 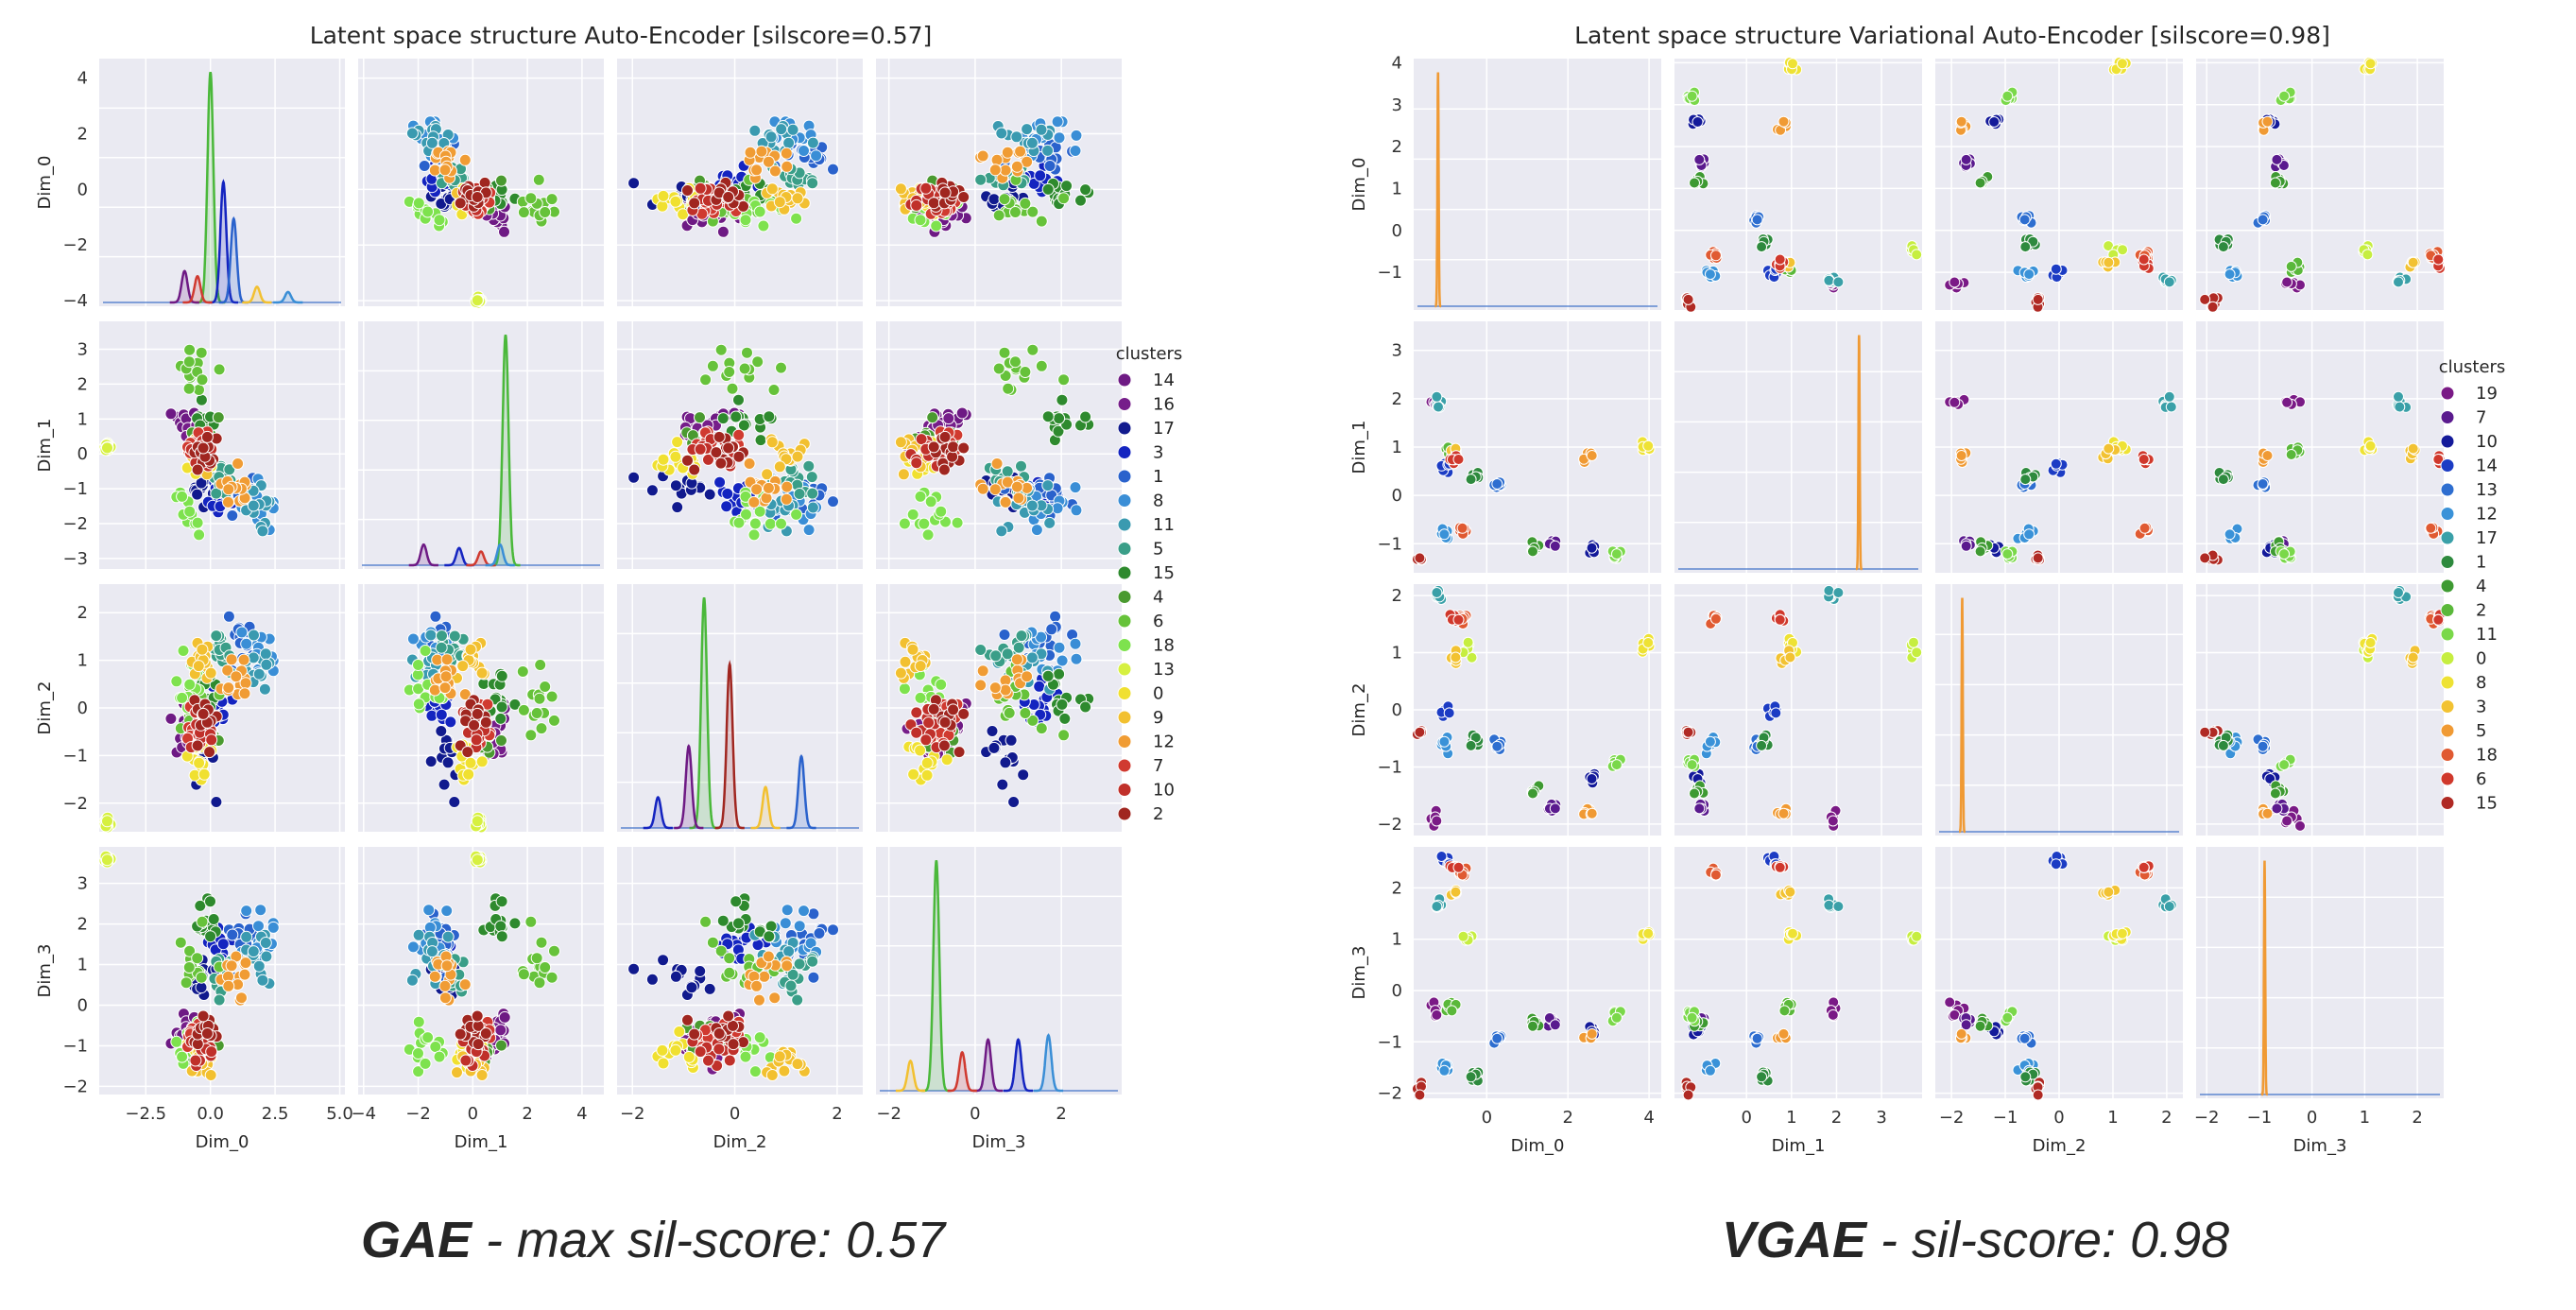 What do you see at coordinates (1397, 105) in the screenshot?
I see `y-tick-label: 3` at bounding box center [1397, 105].